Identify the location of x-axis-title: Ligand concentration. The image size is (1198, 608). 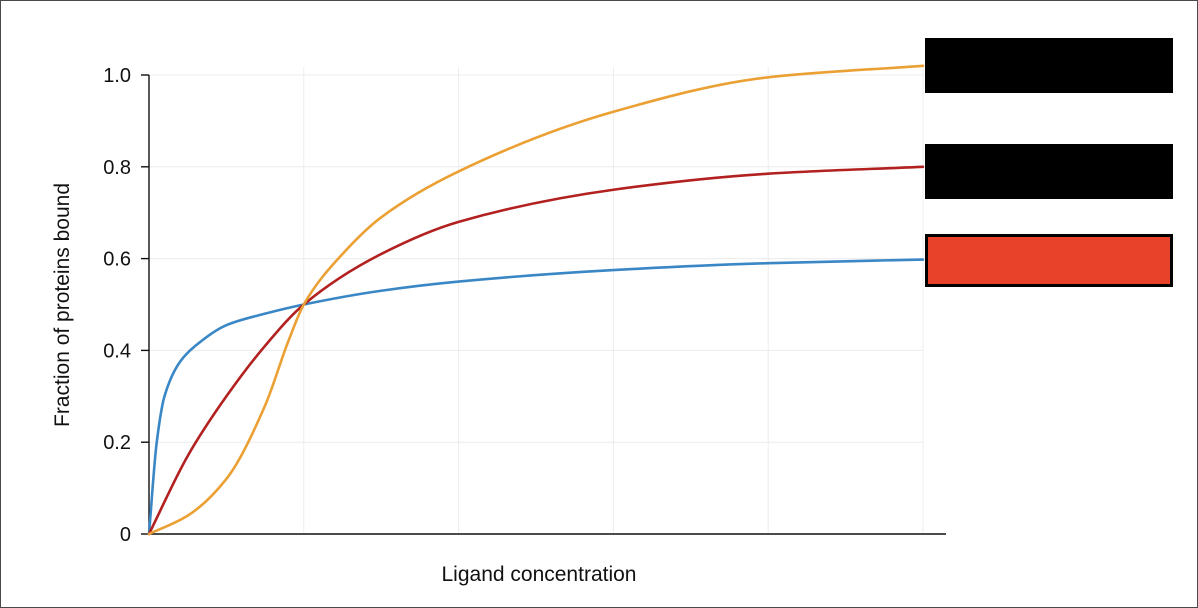
(539, 574).